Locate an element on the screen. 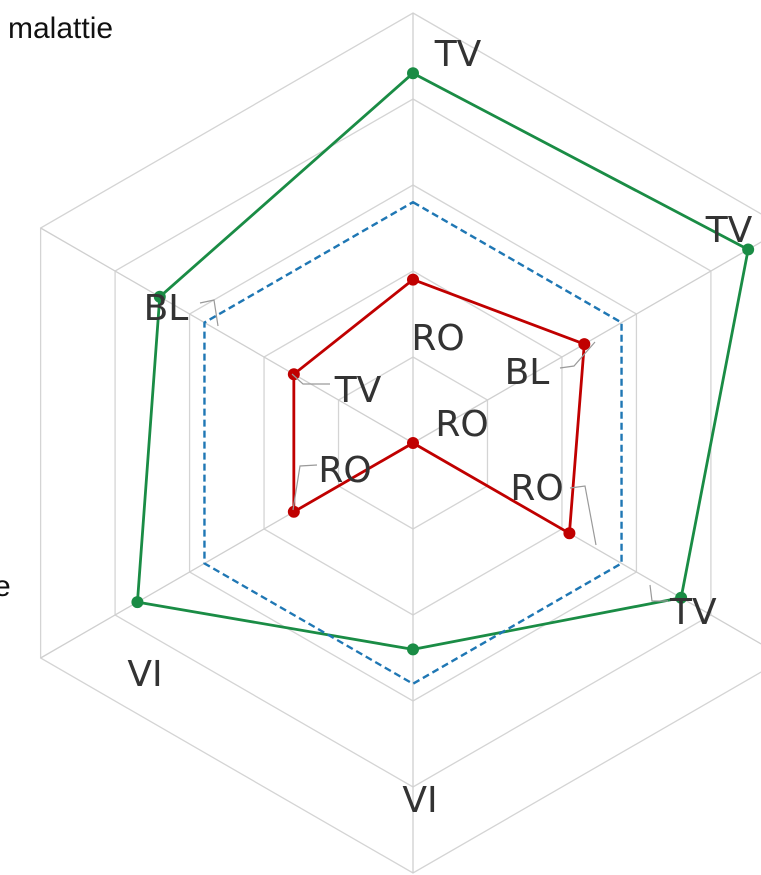 This screenshot has width=761, height=875. data-label-7: BL is located at coordinates (527, 372).